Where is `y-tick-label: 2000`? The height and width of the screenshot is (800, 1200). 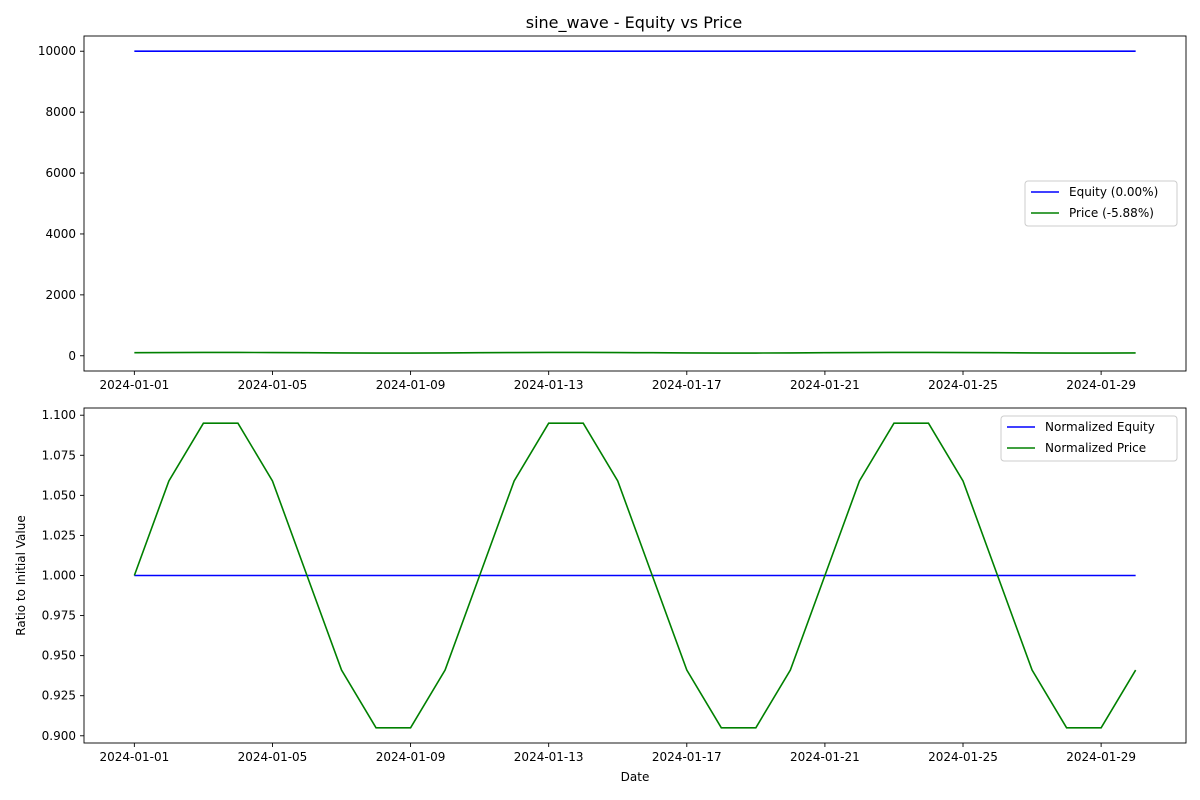 y-tick-label: 2000 is located at coordinates (60, 295).